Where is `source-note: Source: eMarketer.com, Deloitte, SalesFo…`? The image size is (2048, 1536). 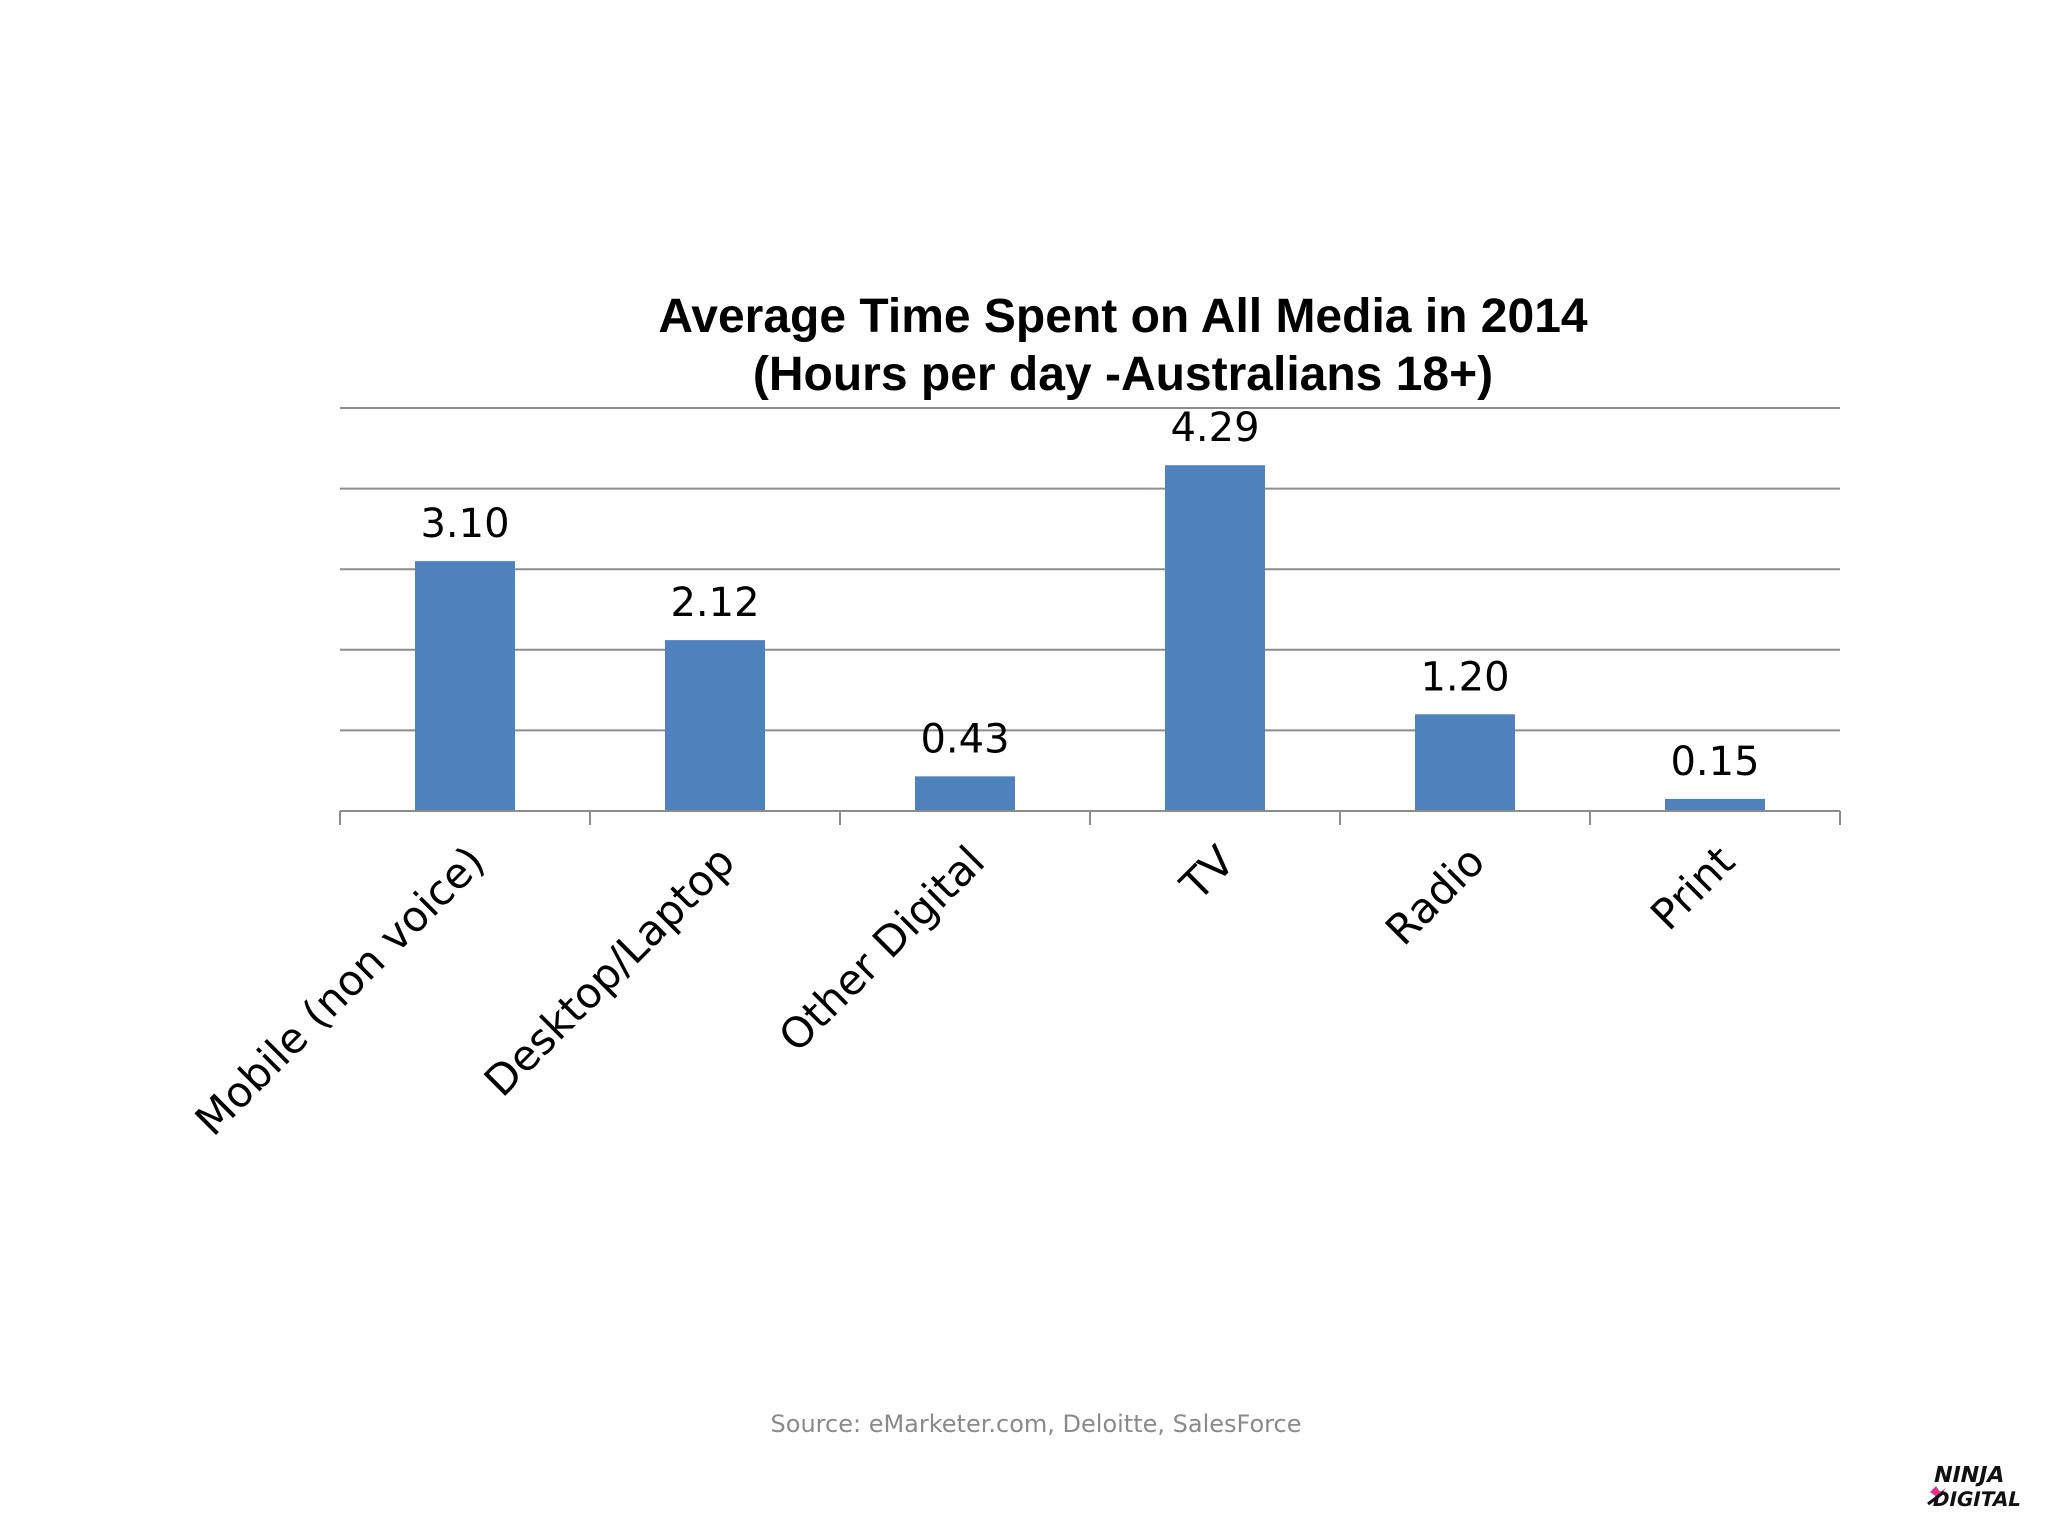
source-note: Source: eMarketer.com, Deloitte, SalesFo… is located at coordinates (1036, 1424).